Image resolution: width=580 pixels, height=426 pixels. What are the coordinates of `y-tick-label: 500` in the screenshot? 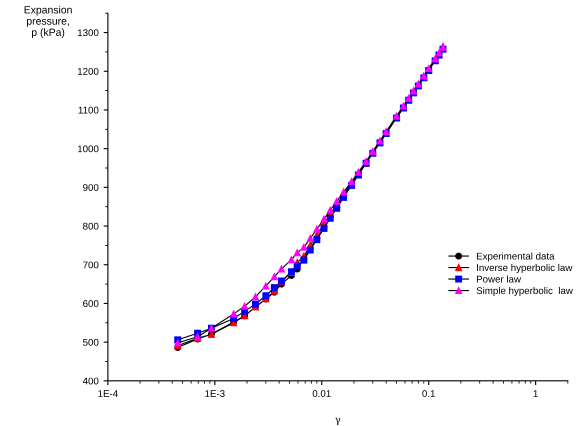 It's located at (90, 342).